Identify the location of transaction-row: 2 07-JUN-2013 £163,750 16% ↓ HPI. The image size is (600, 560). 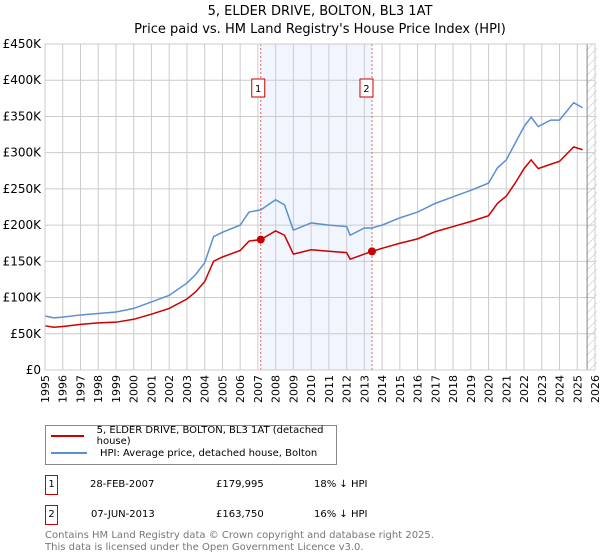
(245, 515).